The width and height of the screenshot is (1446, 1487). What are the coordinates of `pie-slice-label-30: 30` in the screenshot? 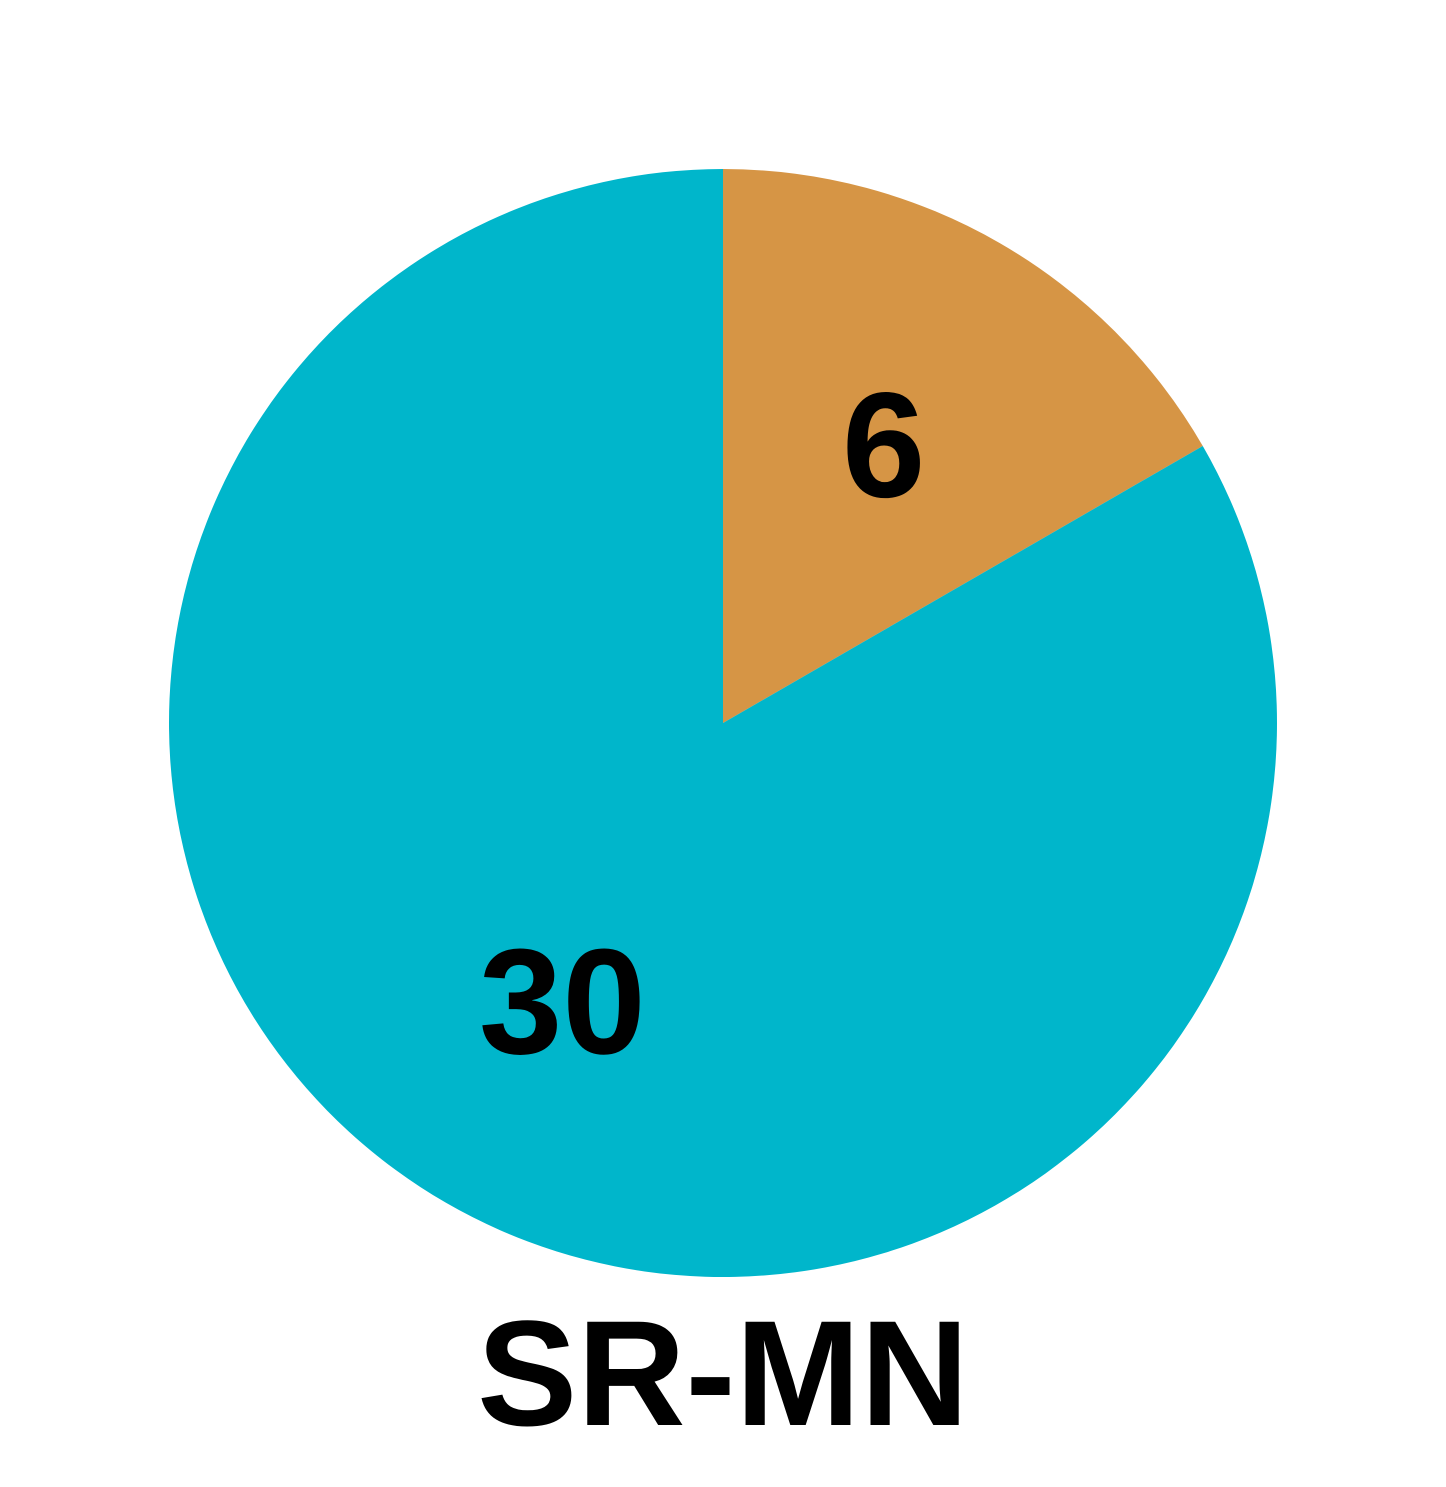 It's located at (562, 1001).